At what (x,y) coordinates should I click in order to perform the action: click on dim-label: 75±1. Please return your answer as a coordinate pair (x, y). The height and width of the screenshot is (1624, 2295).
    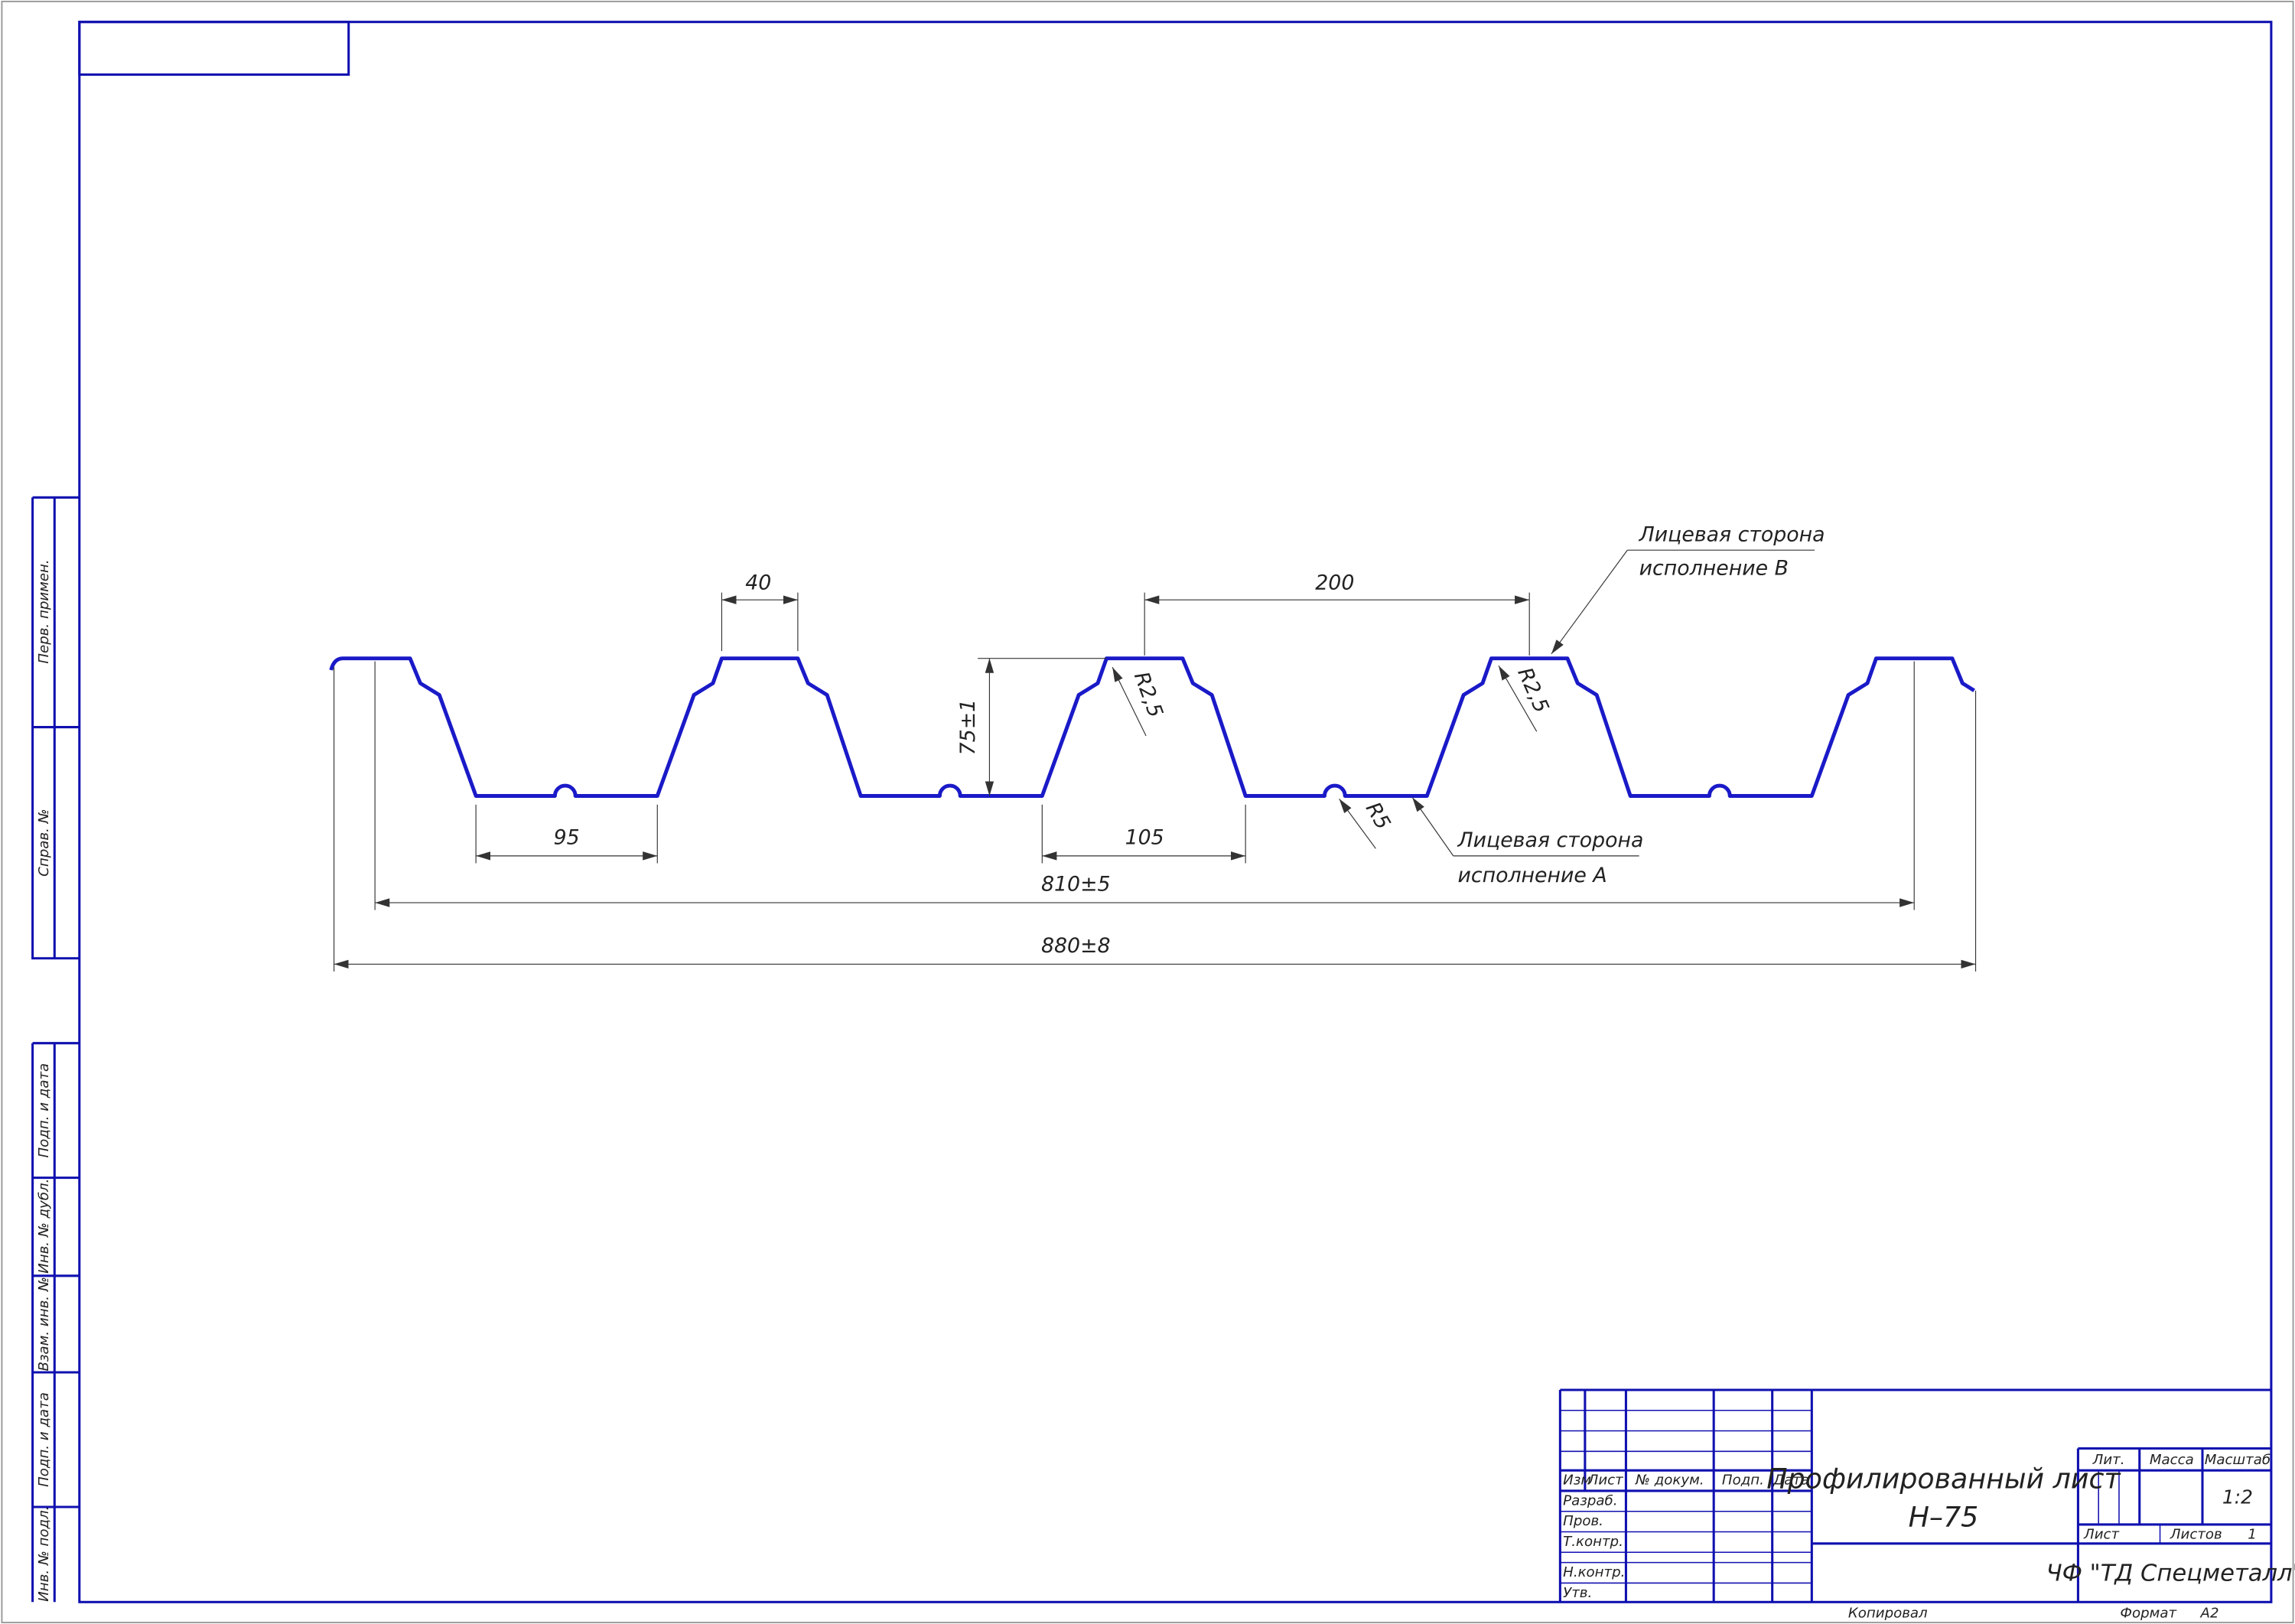
    Looking at the image, I should click on (968, 727).